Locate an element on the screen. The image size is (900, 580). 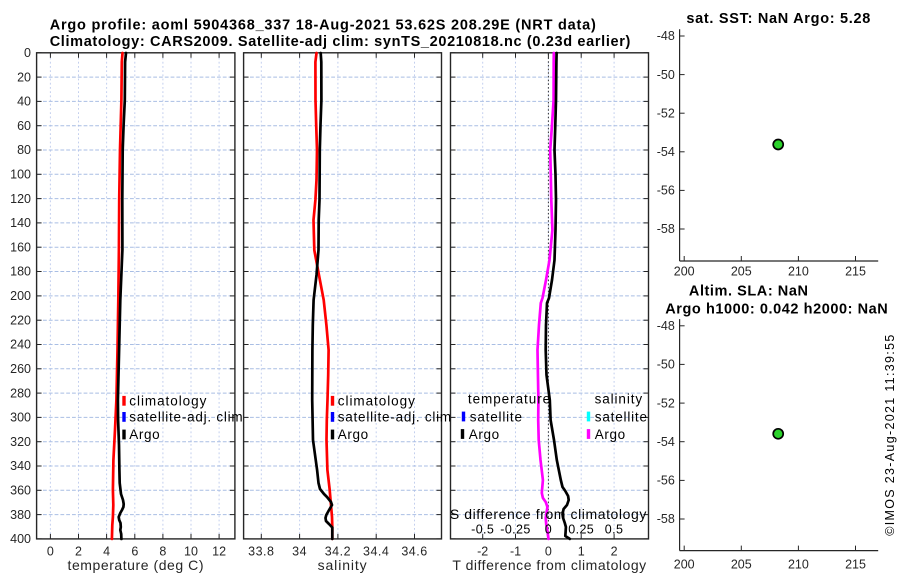
svg-text: 34.4 is located at coordinates (376, 552).